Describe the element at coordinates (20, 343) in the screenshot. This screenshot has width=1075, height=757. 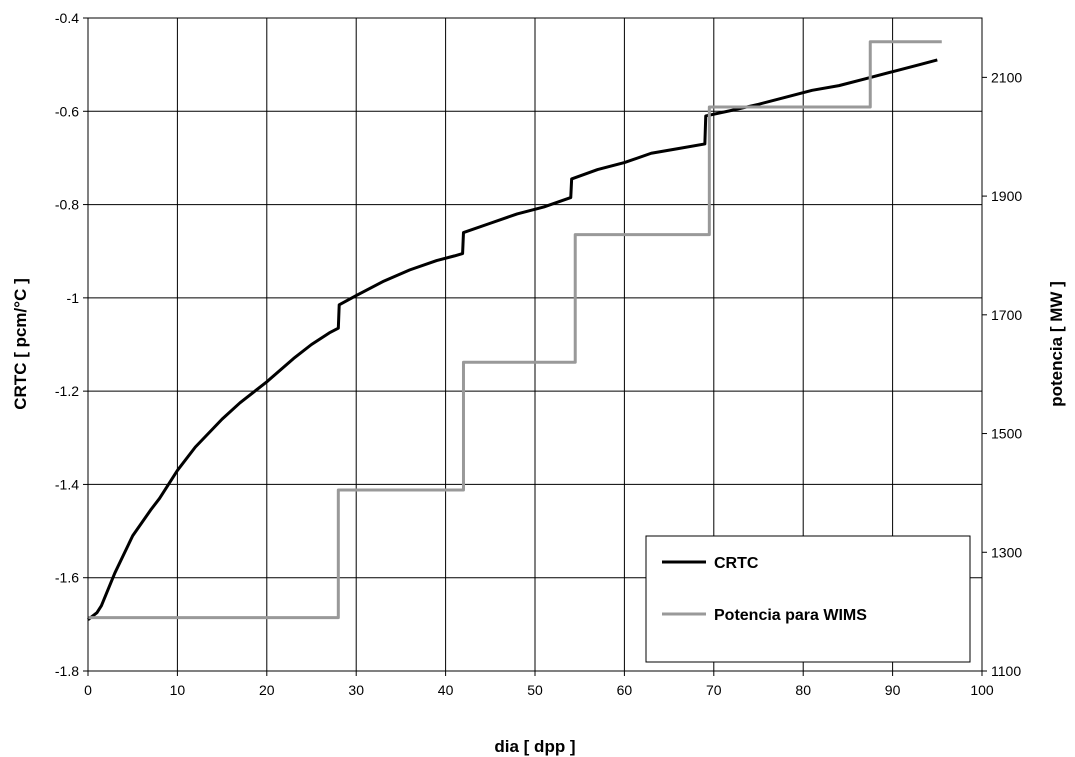
I see `y-axis-title: CRTC [ pcm/°C ]` at that location.